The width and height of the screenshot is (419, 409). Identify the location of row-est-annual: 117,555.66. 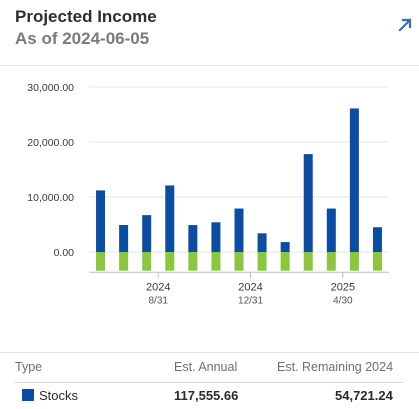
(206, 395).